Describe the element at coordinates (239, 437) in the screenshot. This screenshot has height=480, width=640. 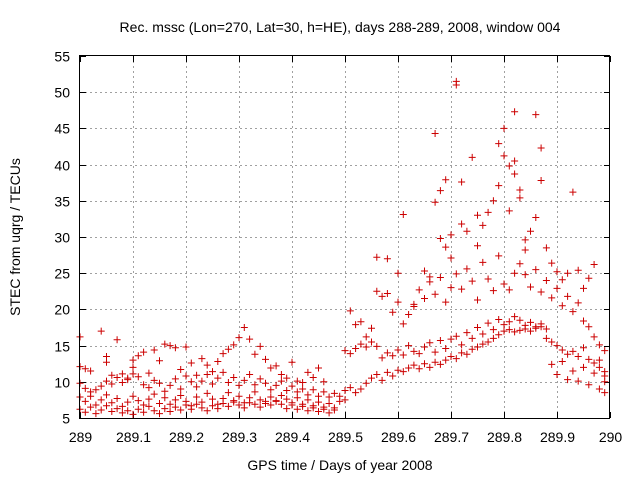
I see `x-tick-label: 289.3` at that location.